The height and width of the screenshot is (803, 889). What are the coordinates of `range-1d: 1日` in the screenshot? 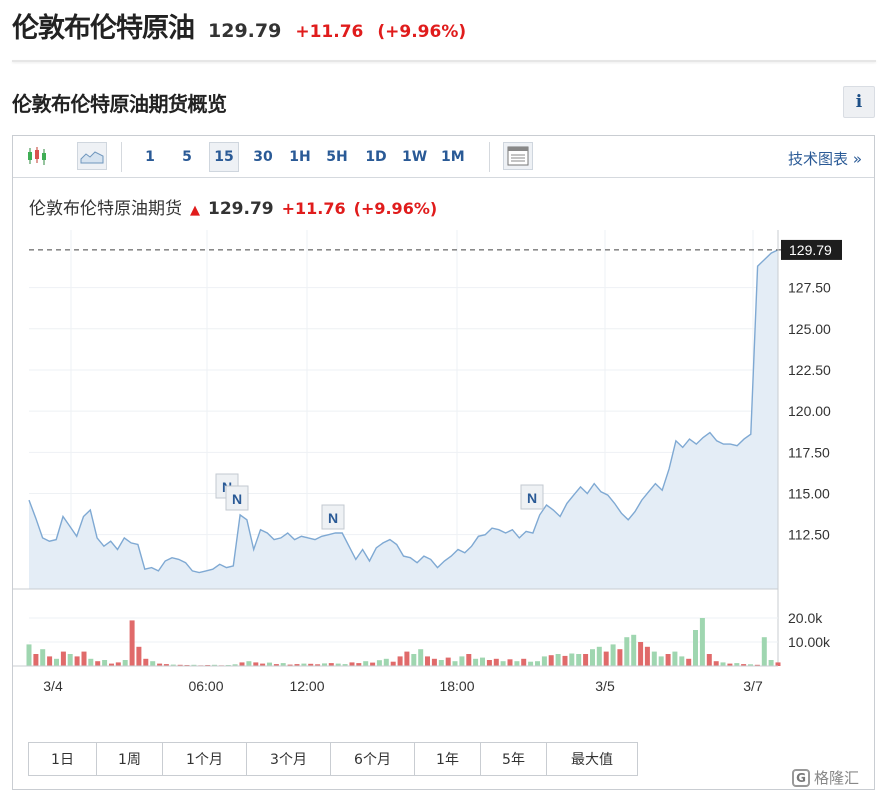 It's located at (63, 759).